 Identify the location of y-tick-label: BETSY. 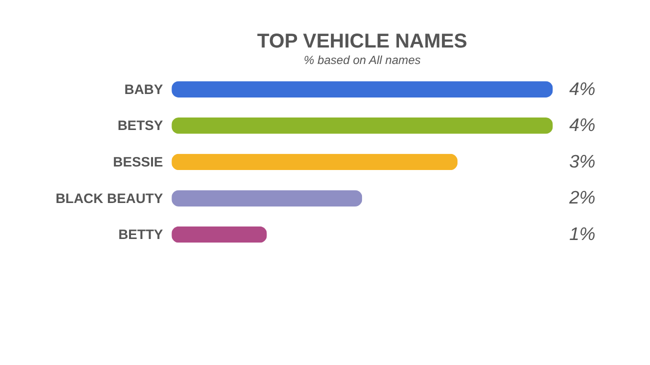
(140, 126).